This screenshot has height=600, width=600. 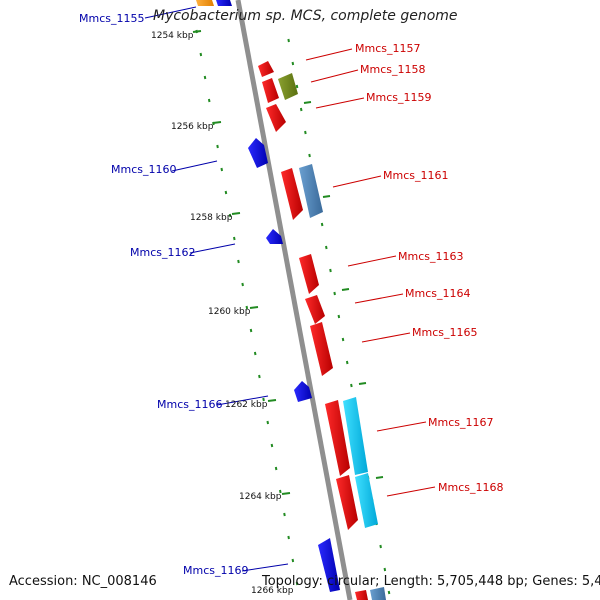 What do you see at coordinates (460, 422) in the screenshot?
I see `gene-label-mmcs-1167: Mmcs_1167` at bounding box center [460, 422].